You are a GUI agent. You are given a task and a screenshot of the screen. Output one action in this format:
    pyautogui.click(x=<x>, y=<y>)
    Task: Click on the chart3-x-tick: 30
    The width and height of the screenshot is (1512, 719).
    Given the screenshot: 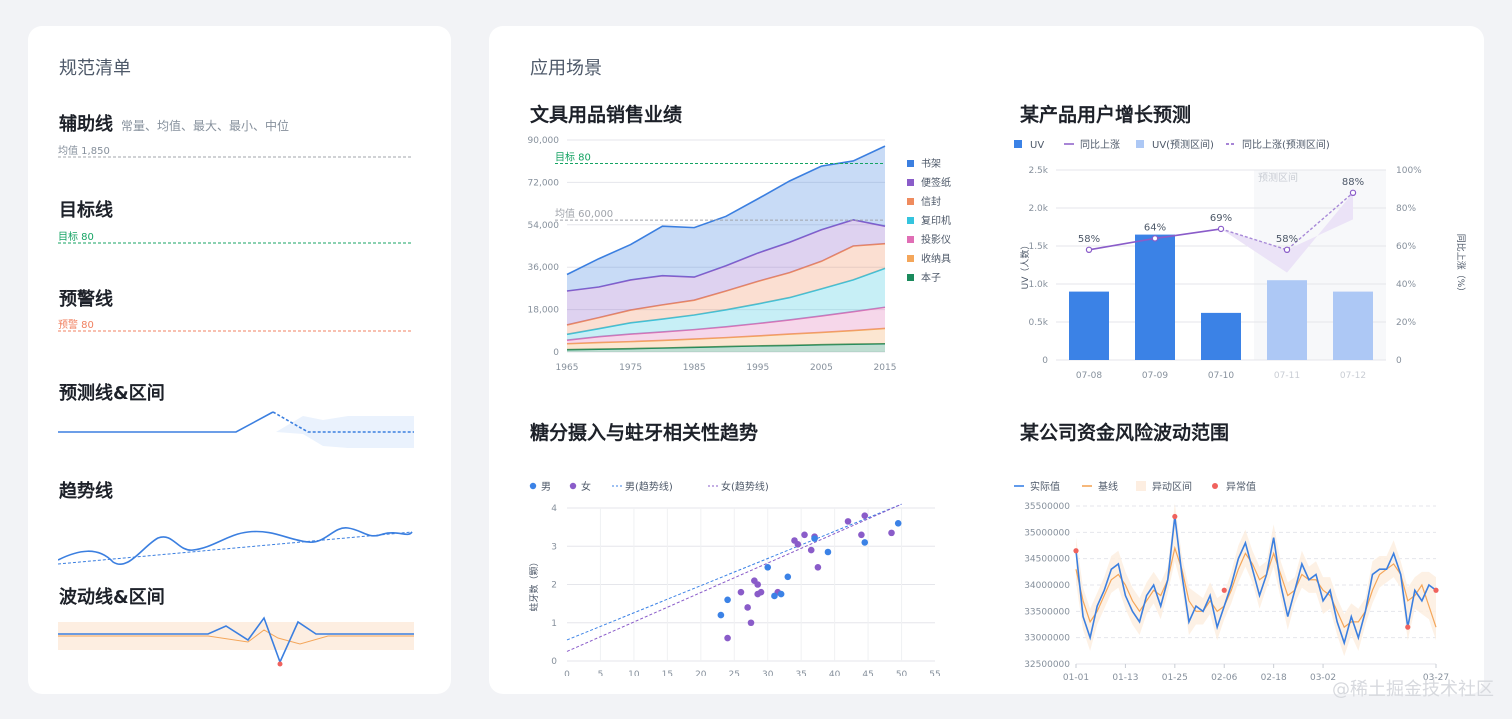 What is the action you would take?
    pyautogui.click(x=768, y=673)
    